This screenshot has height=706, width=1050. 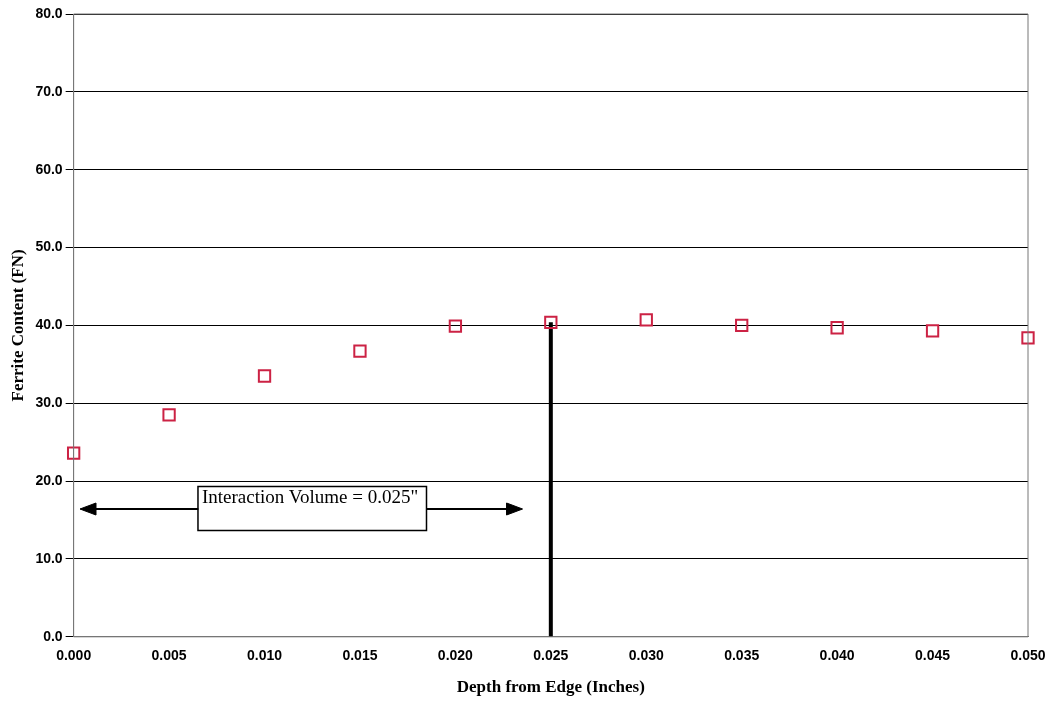 I want to click on x-tick-label: 0.040, so click(x=837, y=655).